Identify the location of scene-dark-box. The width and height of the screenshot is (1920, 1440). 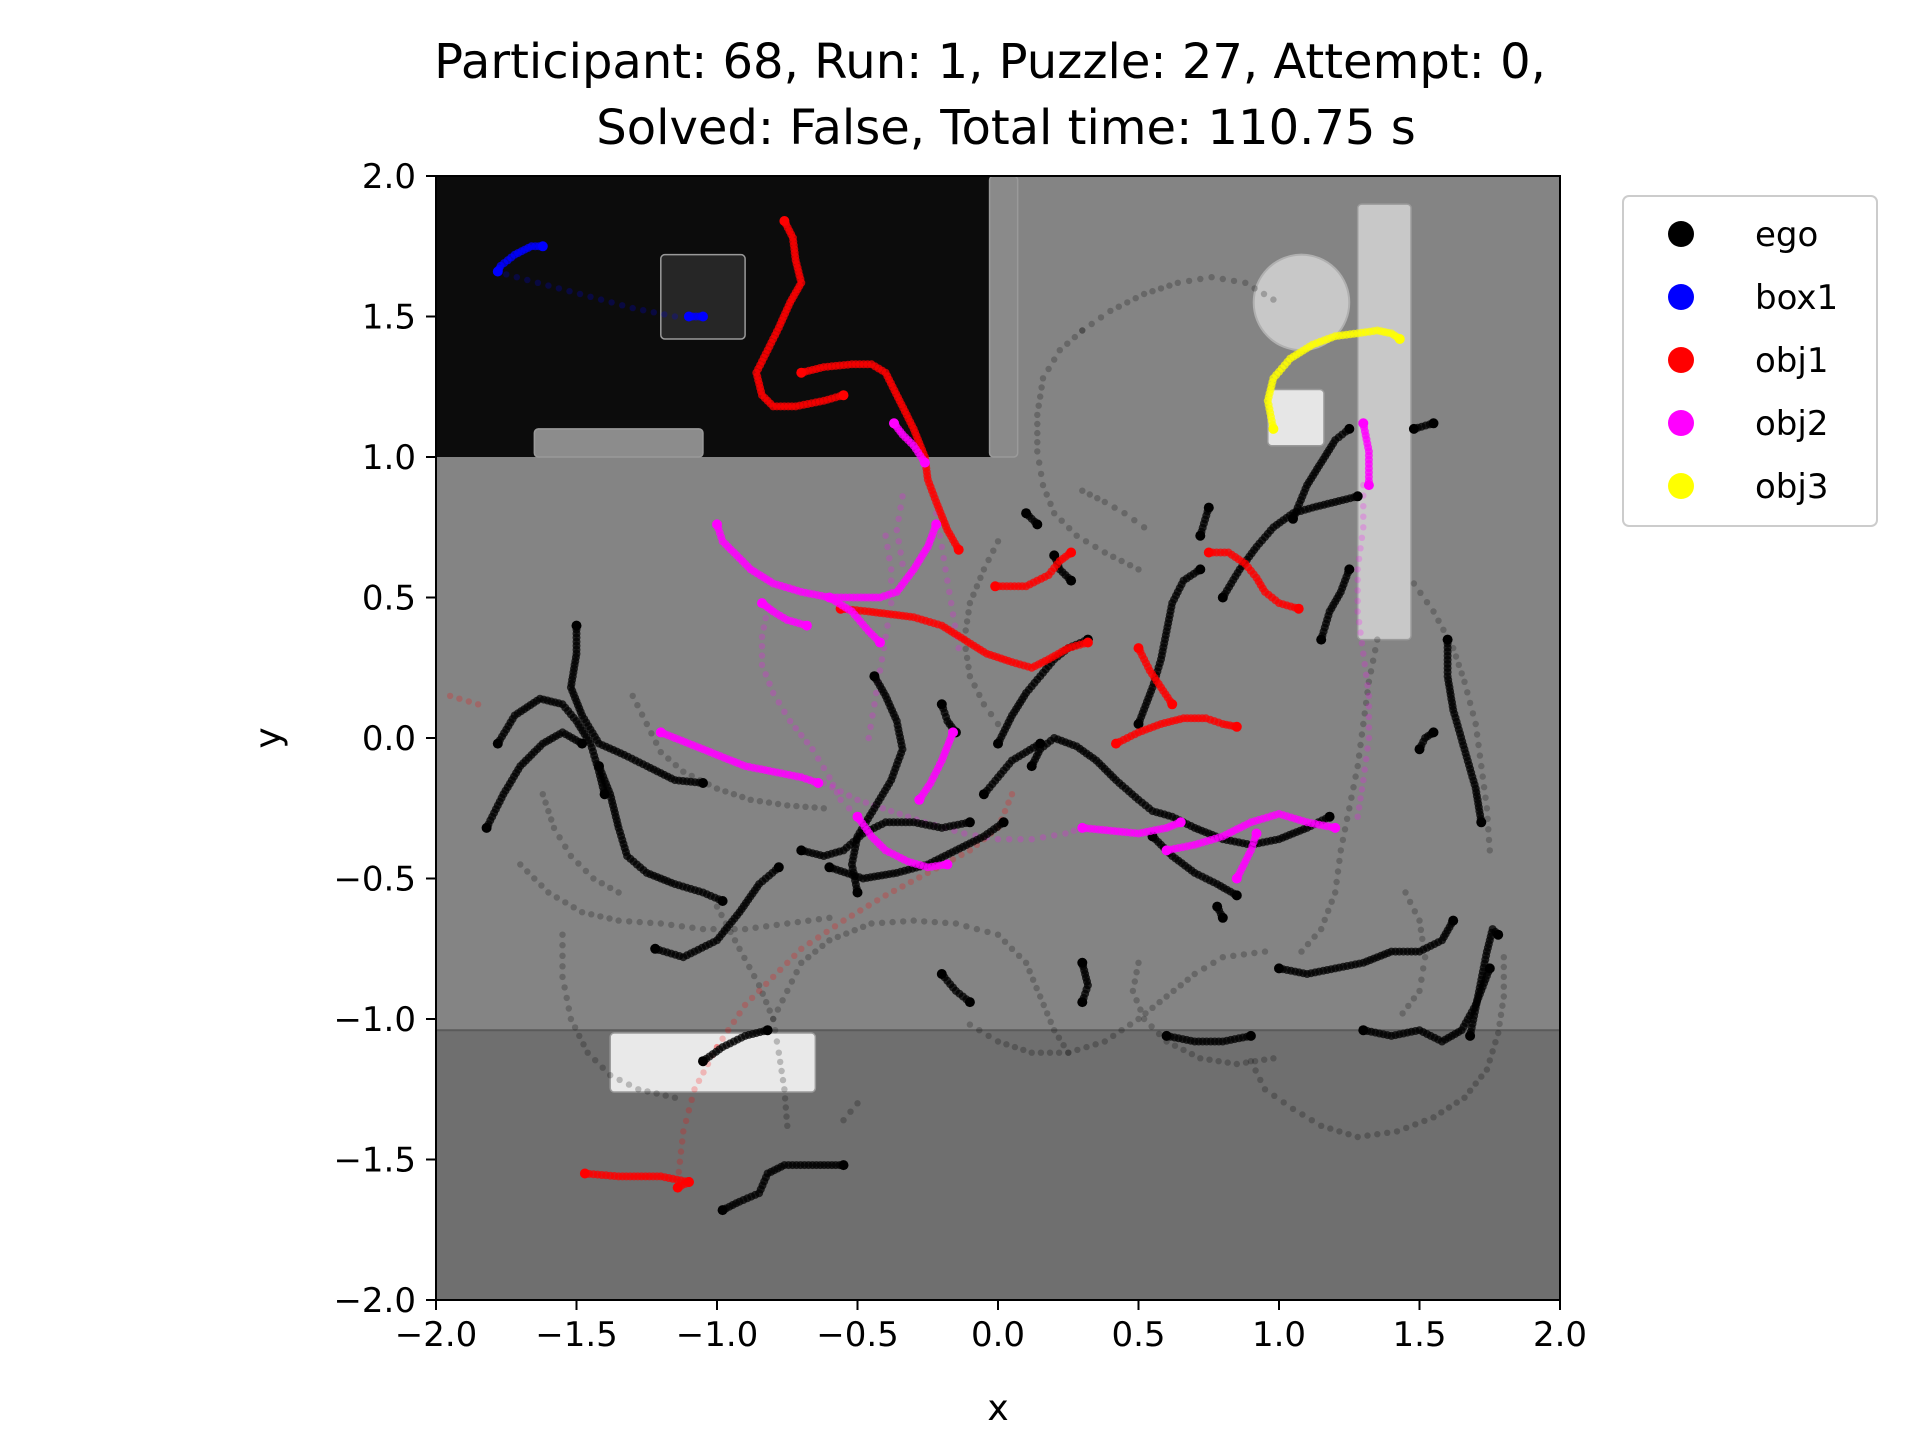
(703, 296).